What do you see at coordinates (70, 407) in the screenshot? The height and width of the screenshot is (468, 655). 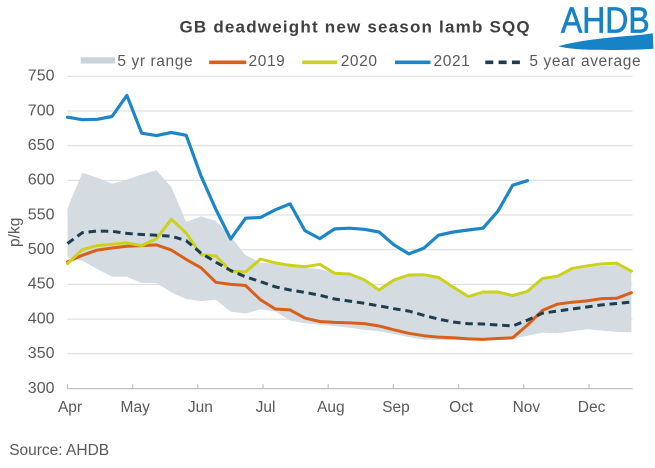 I see `svg-text: Apr` at bounding box center [70, 407].